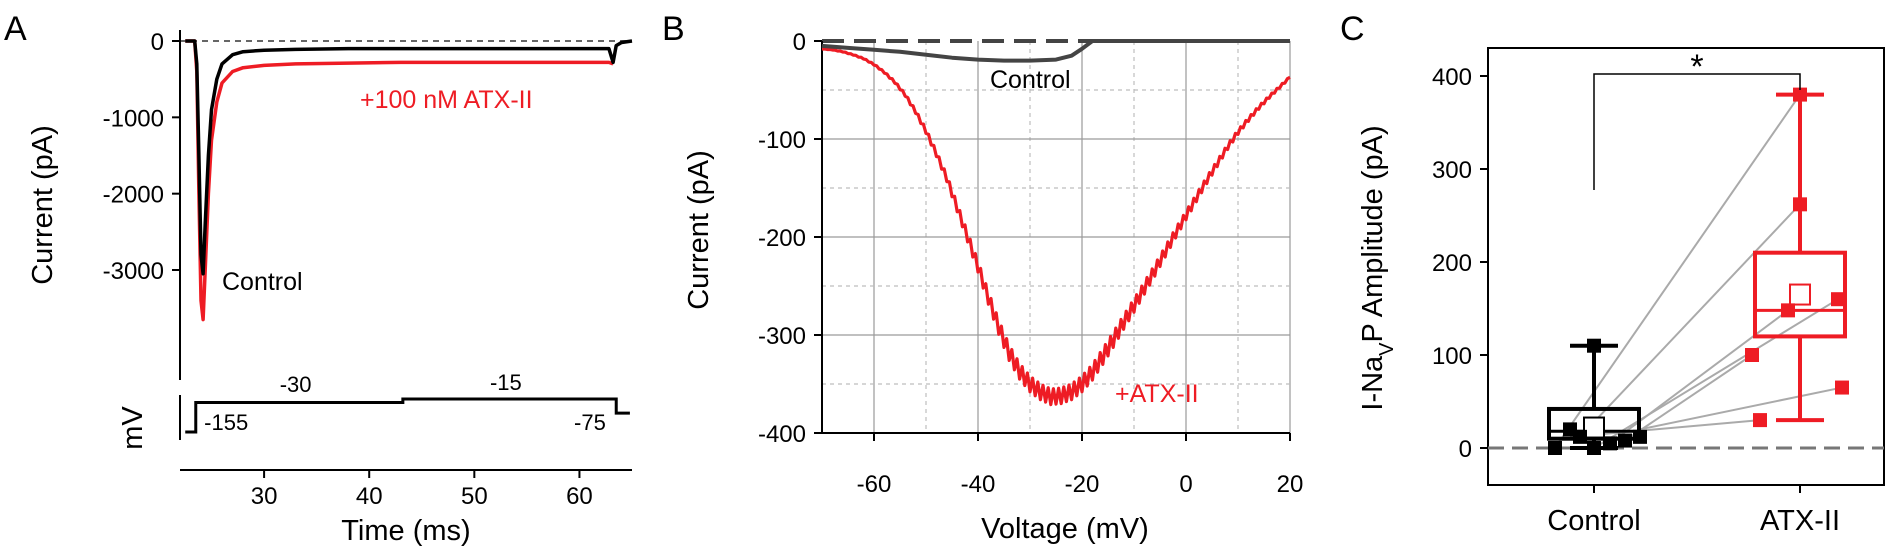 Image resolution: width=1902 pixels, height=551 pixels. I want to click on panel-a-xtick-label: 30, so click(264, 496).